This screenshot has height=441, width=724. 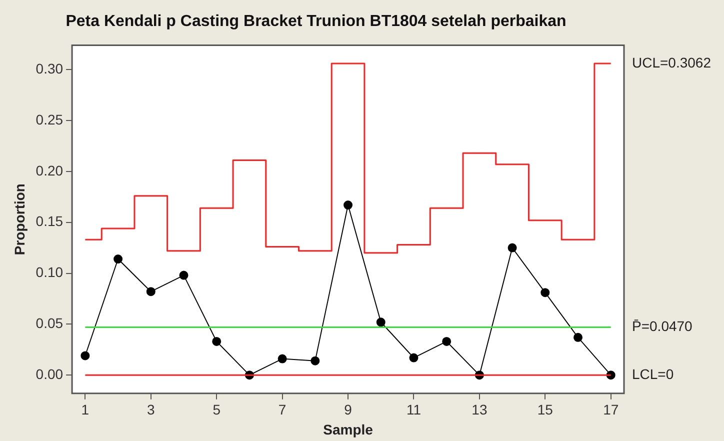 I want to click on ref-line-label: LCL=0, so click(x=653, y=374).